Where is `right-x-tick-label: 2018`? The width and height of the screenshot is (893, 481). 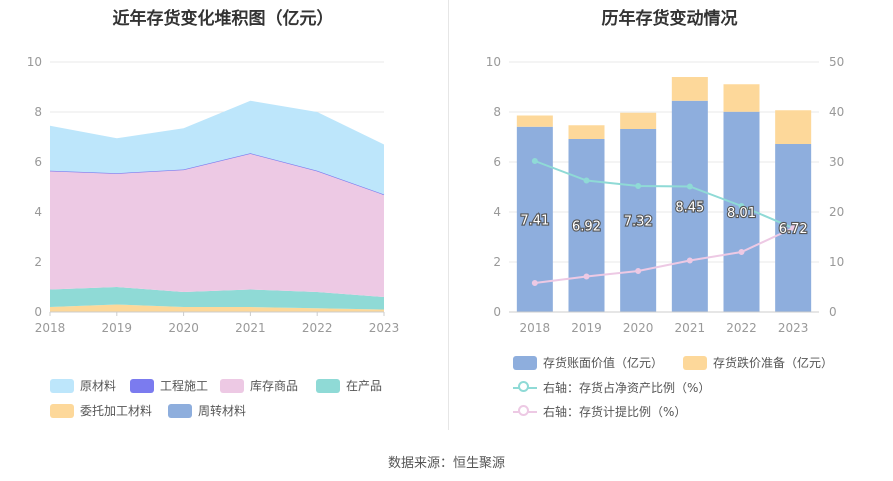 right-x-tick-label: 2018 is located at coordinates (535, 328).